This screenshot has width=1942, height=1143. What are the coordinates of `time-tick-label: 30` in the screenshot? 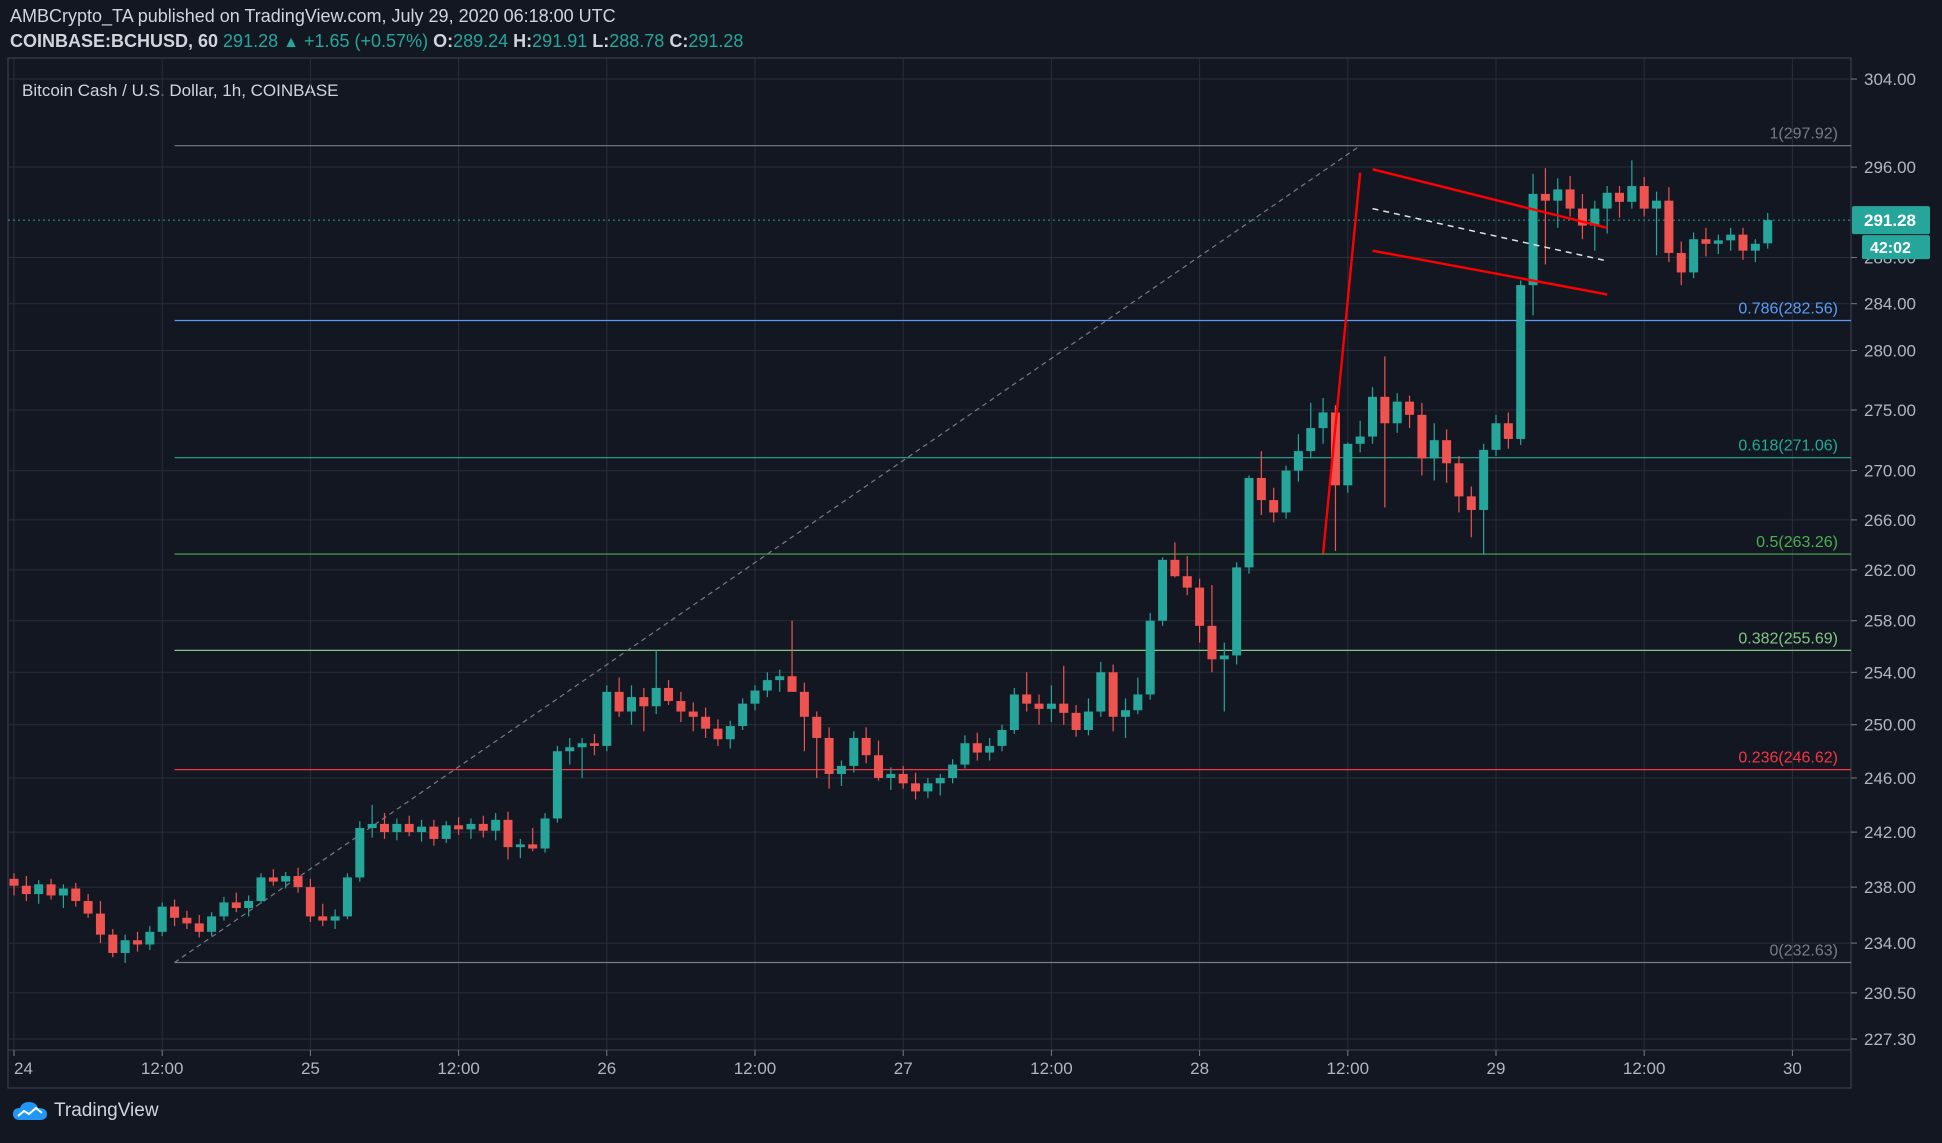 It's located at (1792, 1068).